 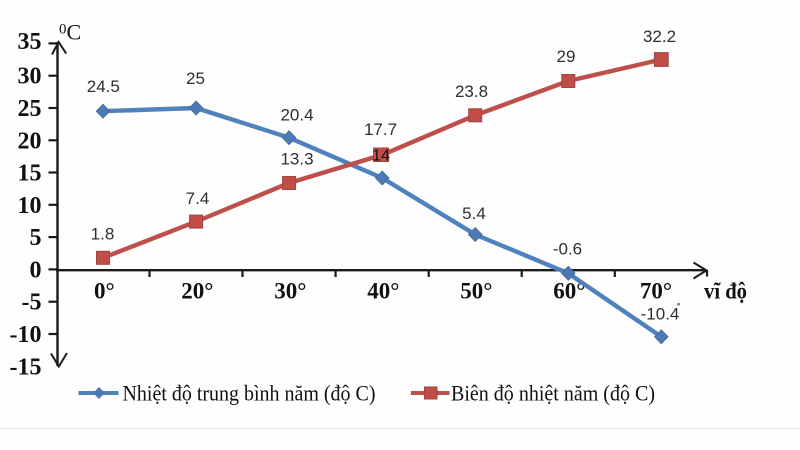 I want to click on svg-text: Biên độ nhiệt năm (độ C), so click(x=553, y=392).